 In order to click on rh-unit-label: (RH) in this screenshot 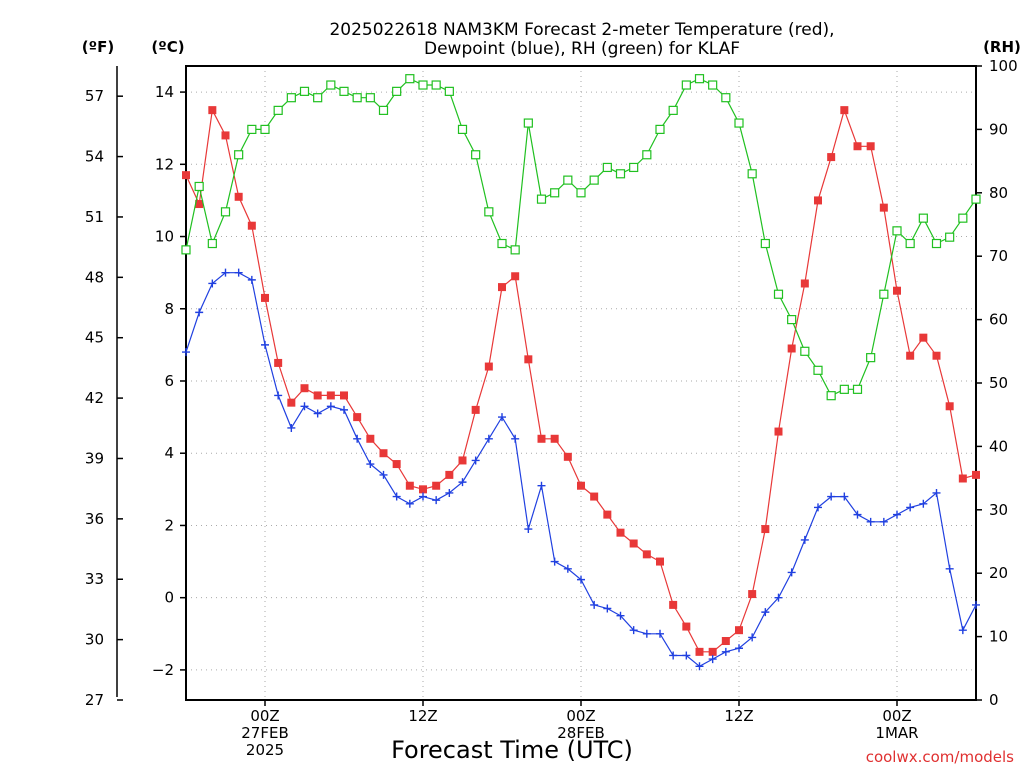, I will do `click(1002, 47)`.